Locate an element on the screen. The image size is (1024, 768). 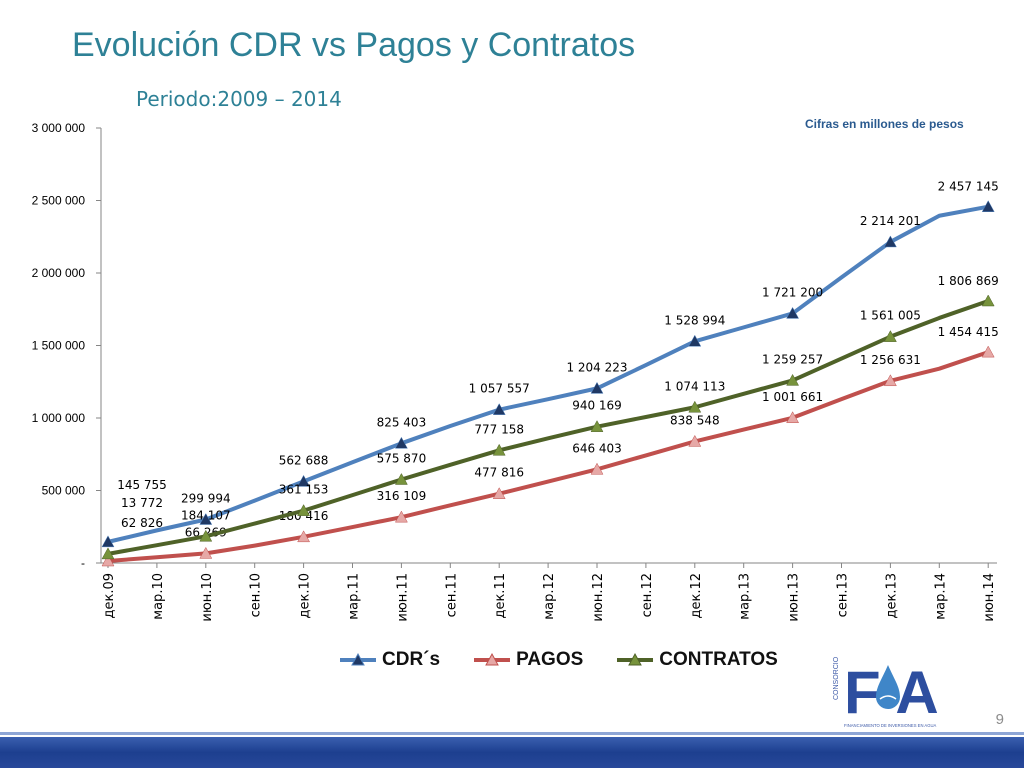
data-label: 1 528 994 is located at coordinates (694, 320).